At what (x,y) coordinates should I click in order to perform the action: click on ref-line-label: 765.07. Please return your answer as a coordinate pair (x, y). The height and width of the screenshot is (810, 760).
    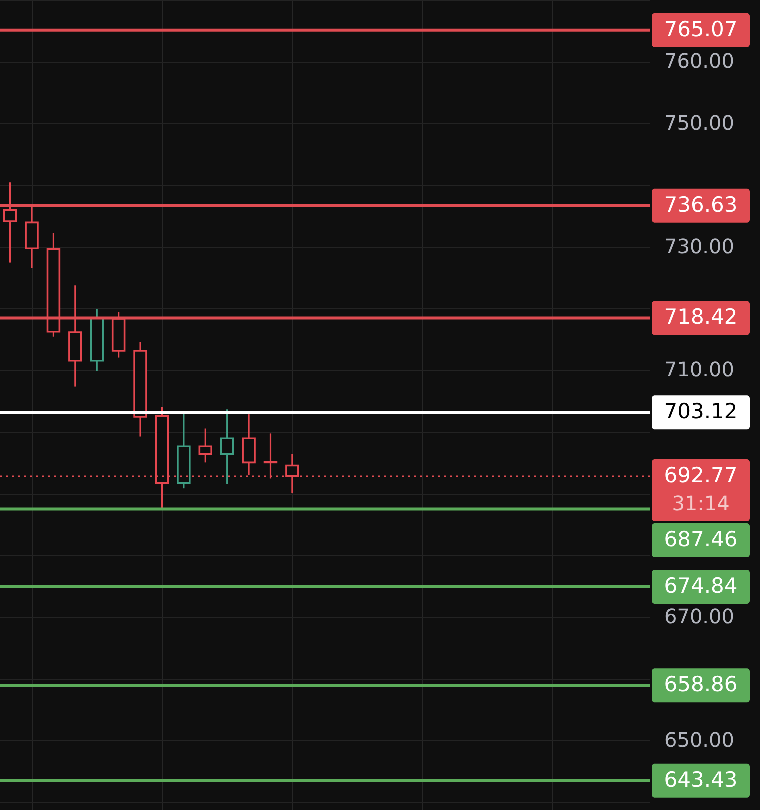
    Looking at the image, I should click on (701, 29).